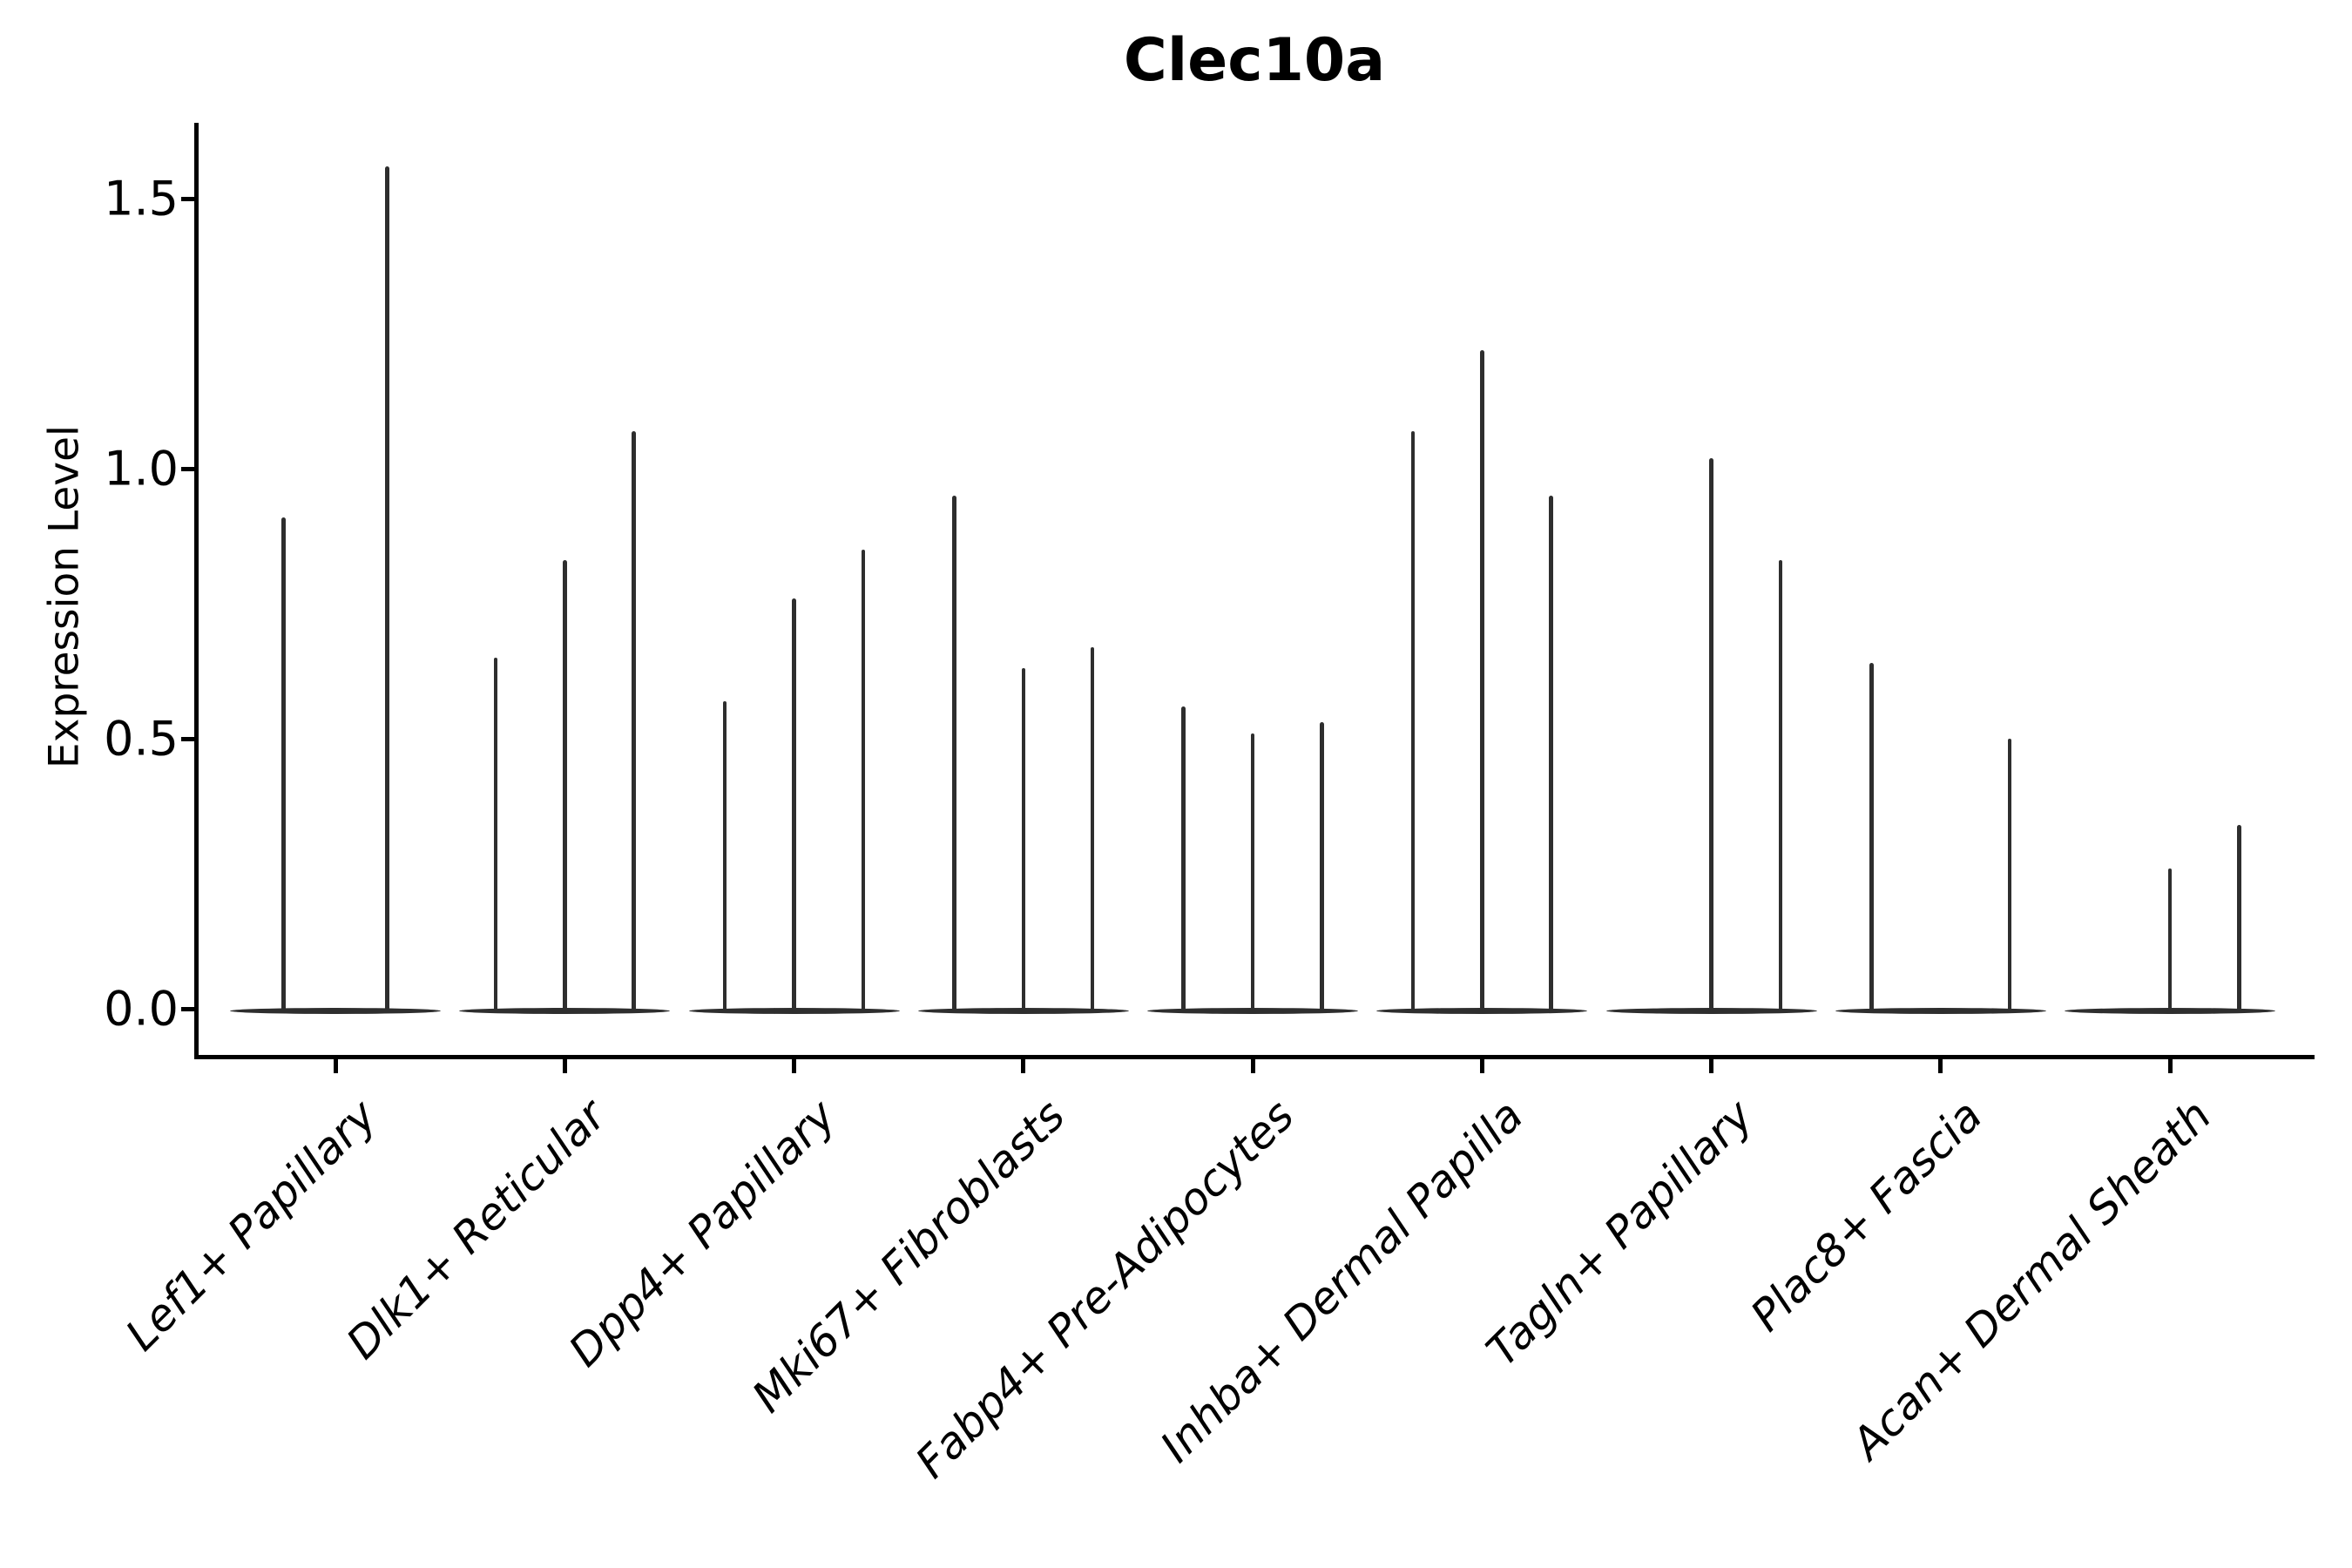 This screenshot has width=2352, height=1568. What do you see at coordinates (1866, 1216) in the screenshot?
I see `x-tick-label: Plac8+ Fascia` at bounding box center [1866, 1216].